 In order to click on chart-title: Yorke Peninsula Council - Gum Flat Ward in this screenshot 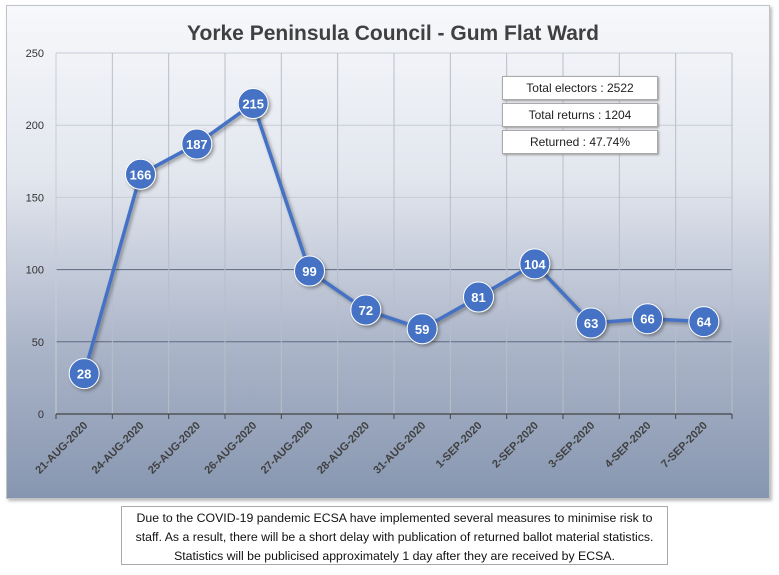, I will do `click(393, 33)`.